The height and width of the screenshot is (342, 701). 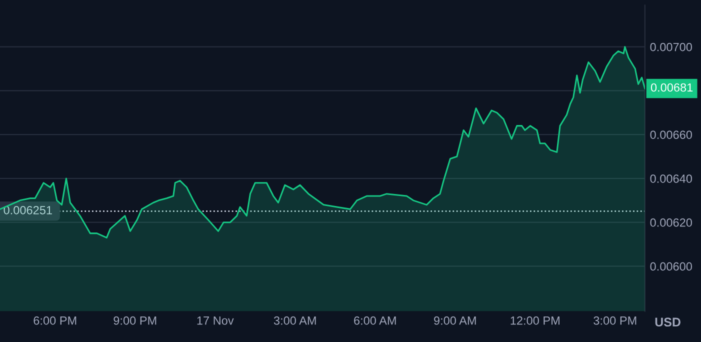 What do you see at coordinates (135, 320) in the screenshot?
I see `x-tick-label: 9:00 PM` at bounding box center [135, 320].